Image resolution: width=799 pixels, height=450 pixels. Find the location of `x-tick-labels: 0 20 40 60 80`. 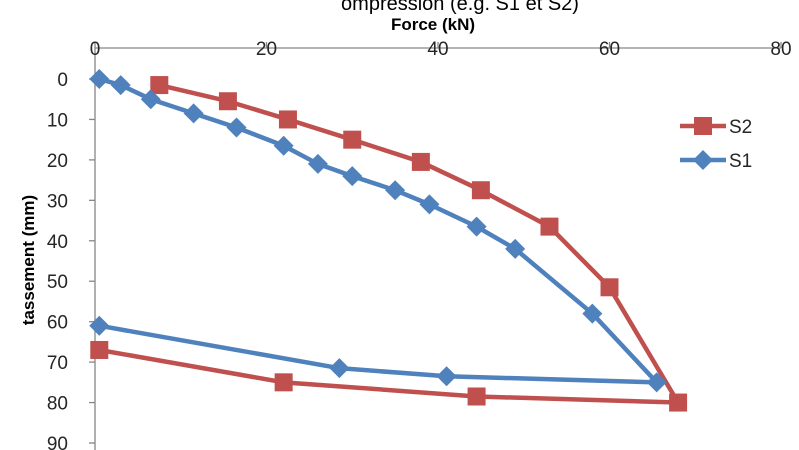

x-tick-labels: 0 20 40 60 80 is located at coordinates (441, 49).